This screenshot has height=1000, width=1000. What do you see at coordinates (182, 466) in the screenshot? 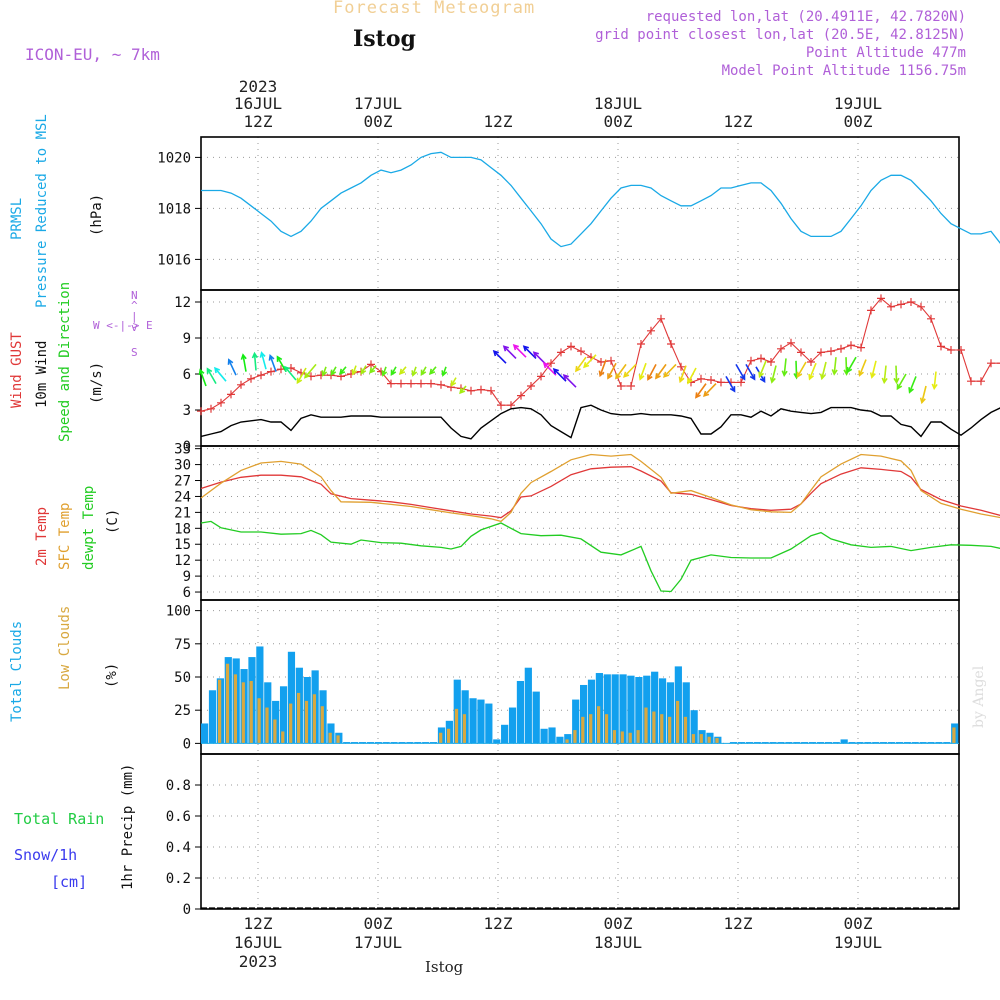
I see `y-tick-label: 30` at bounding box center [182, 466].